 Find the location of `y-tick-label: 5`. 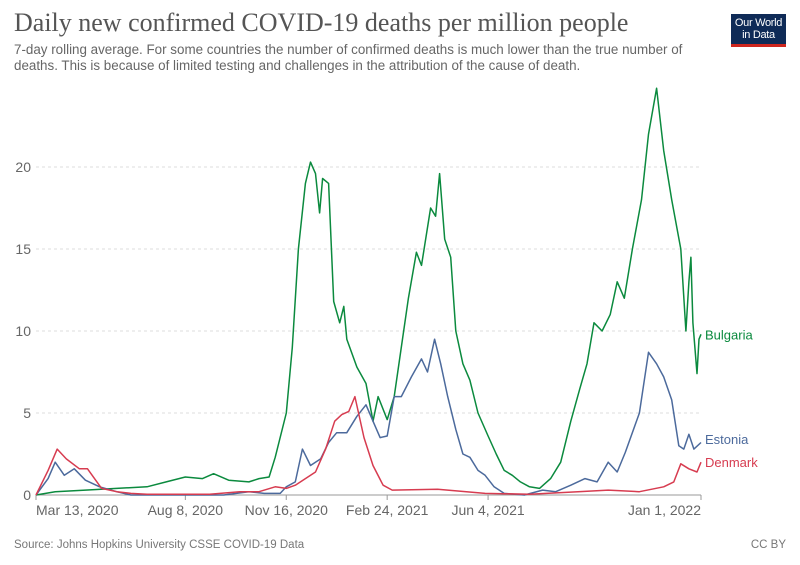

y-tick-label: 5 is located at coordinates (27, 413).